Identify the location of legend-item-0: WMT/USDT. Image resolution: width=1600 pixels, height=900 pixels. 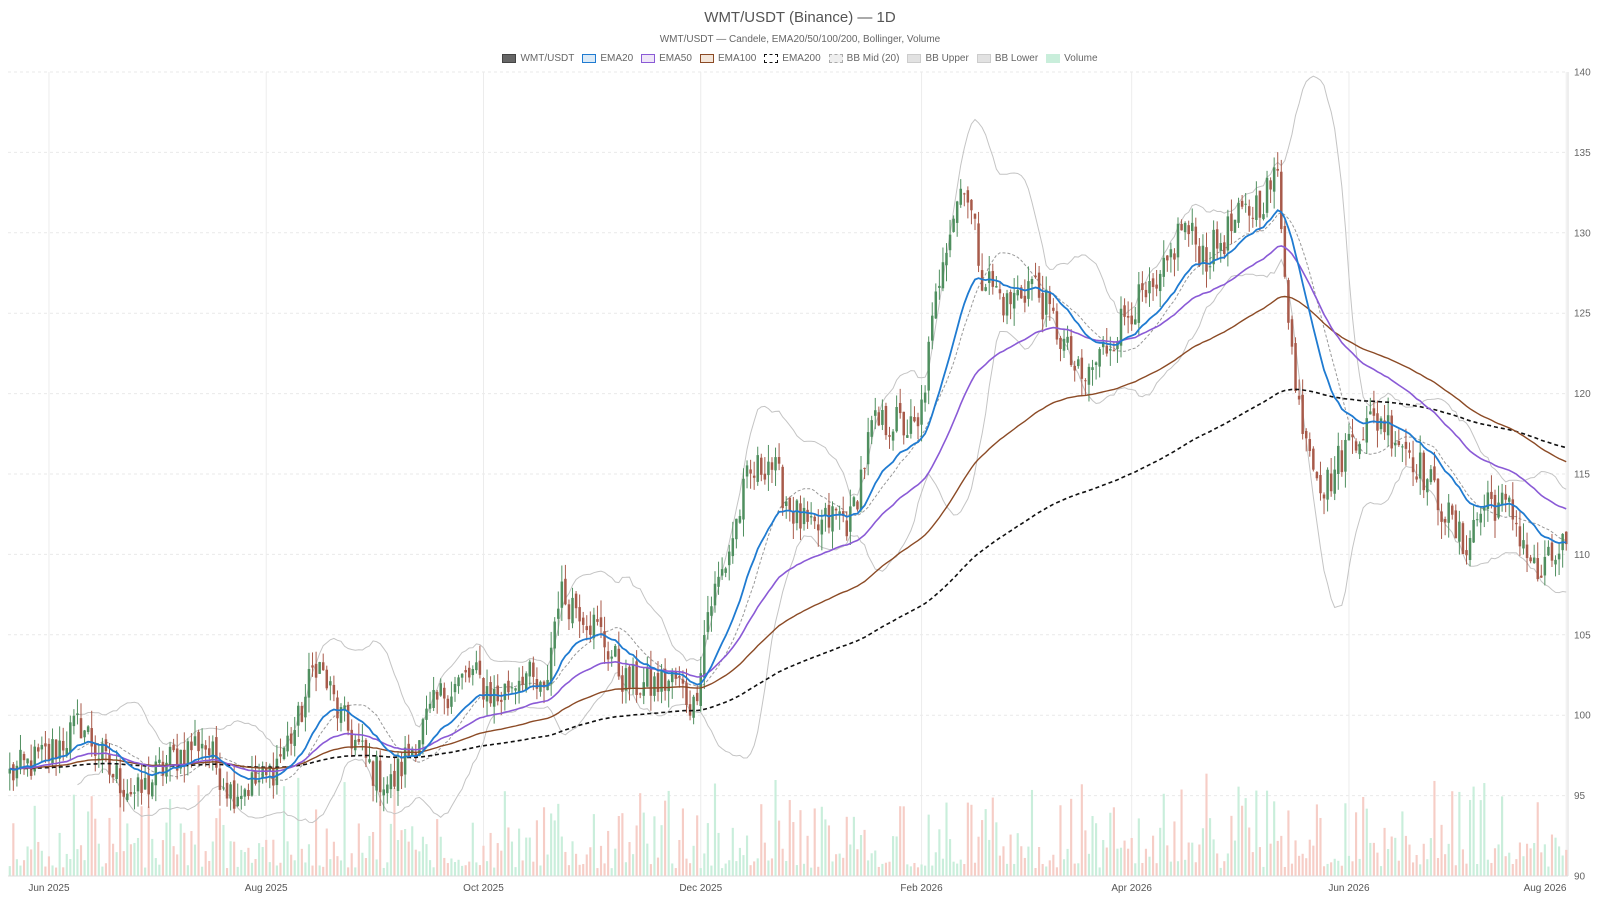
(538, 58).